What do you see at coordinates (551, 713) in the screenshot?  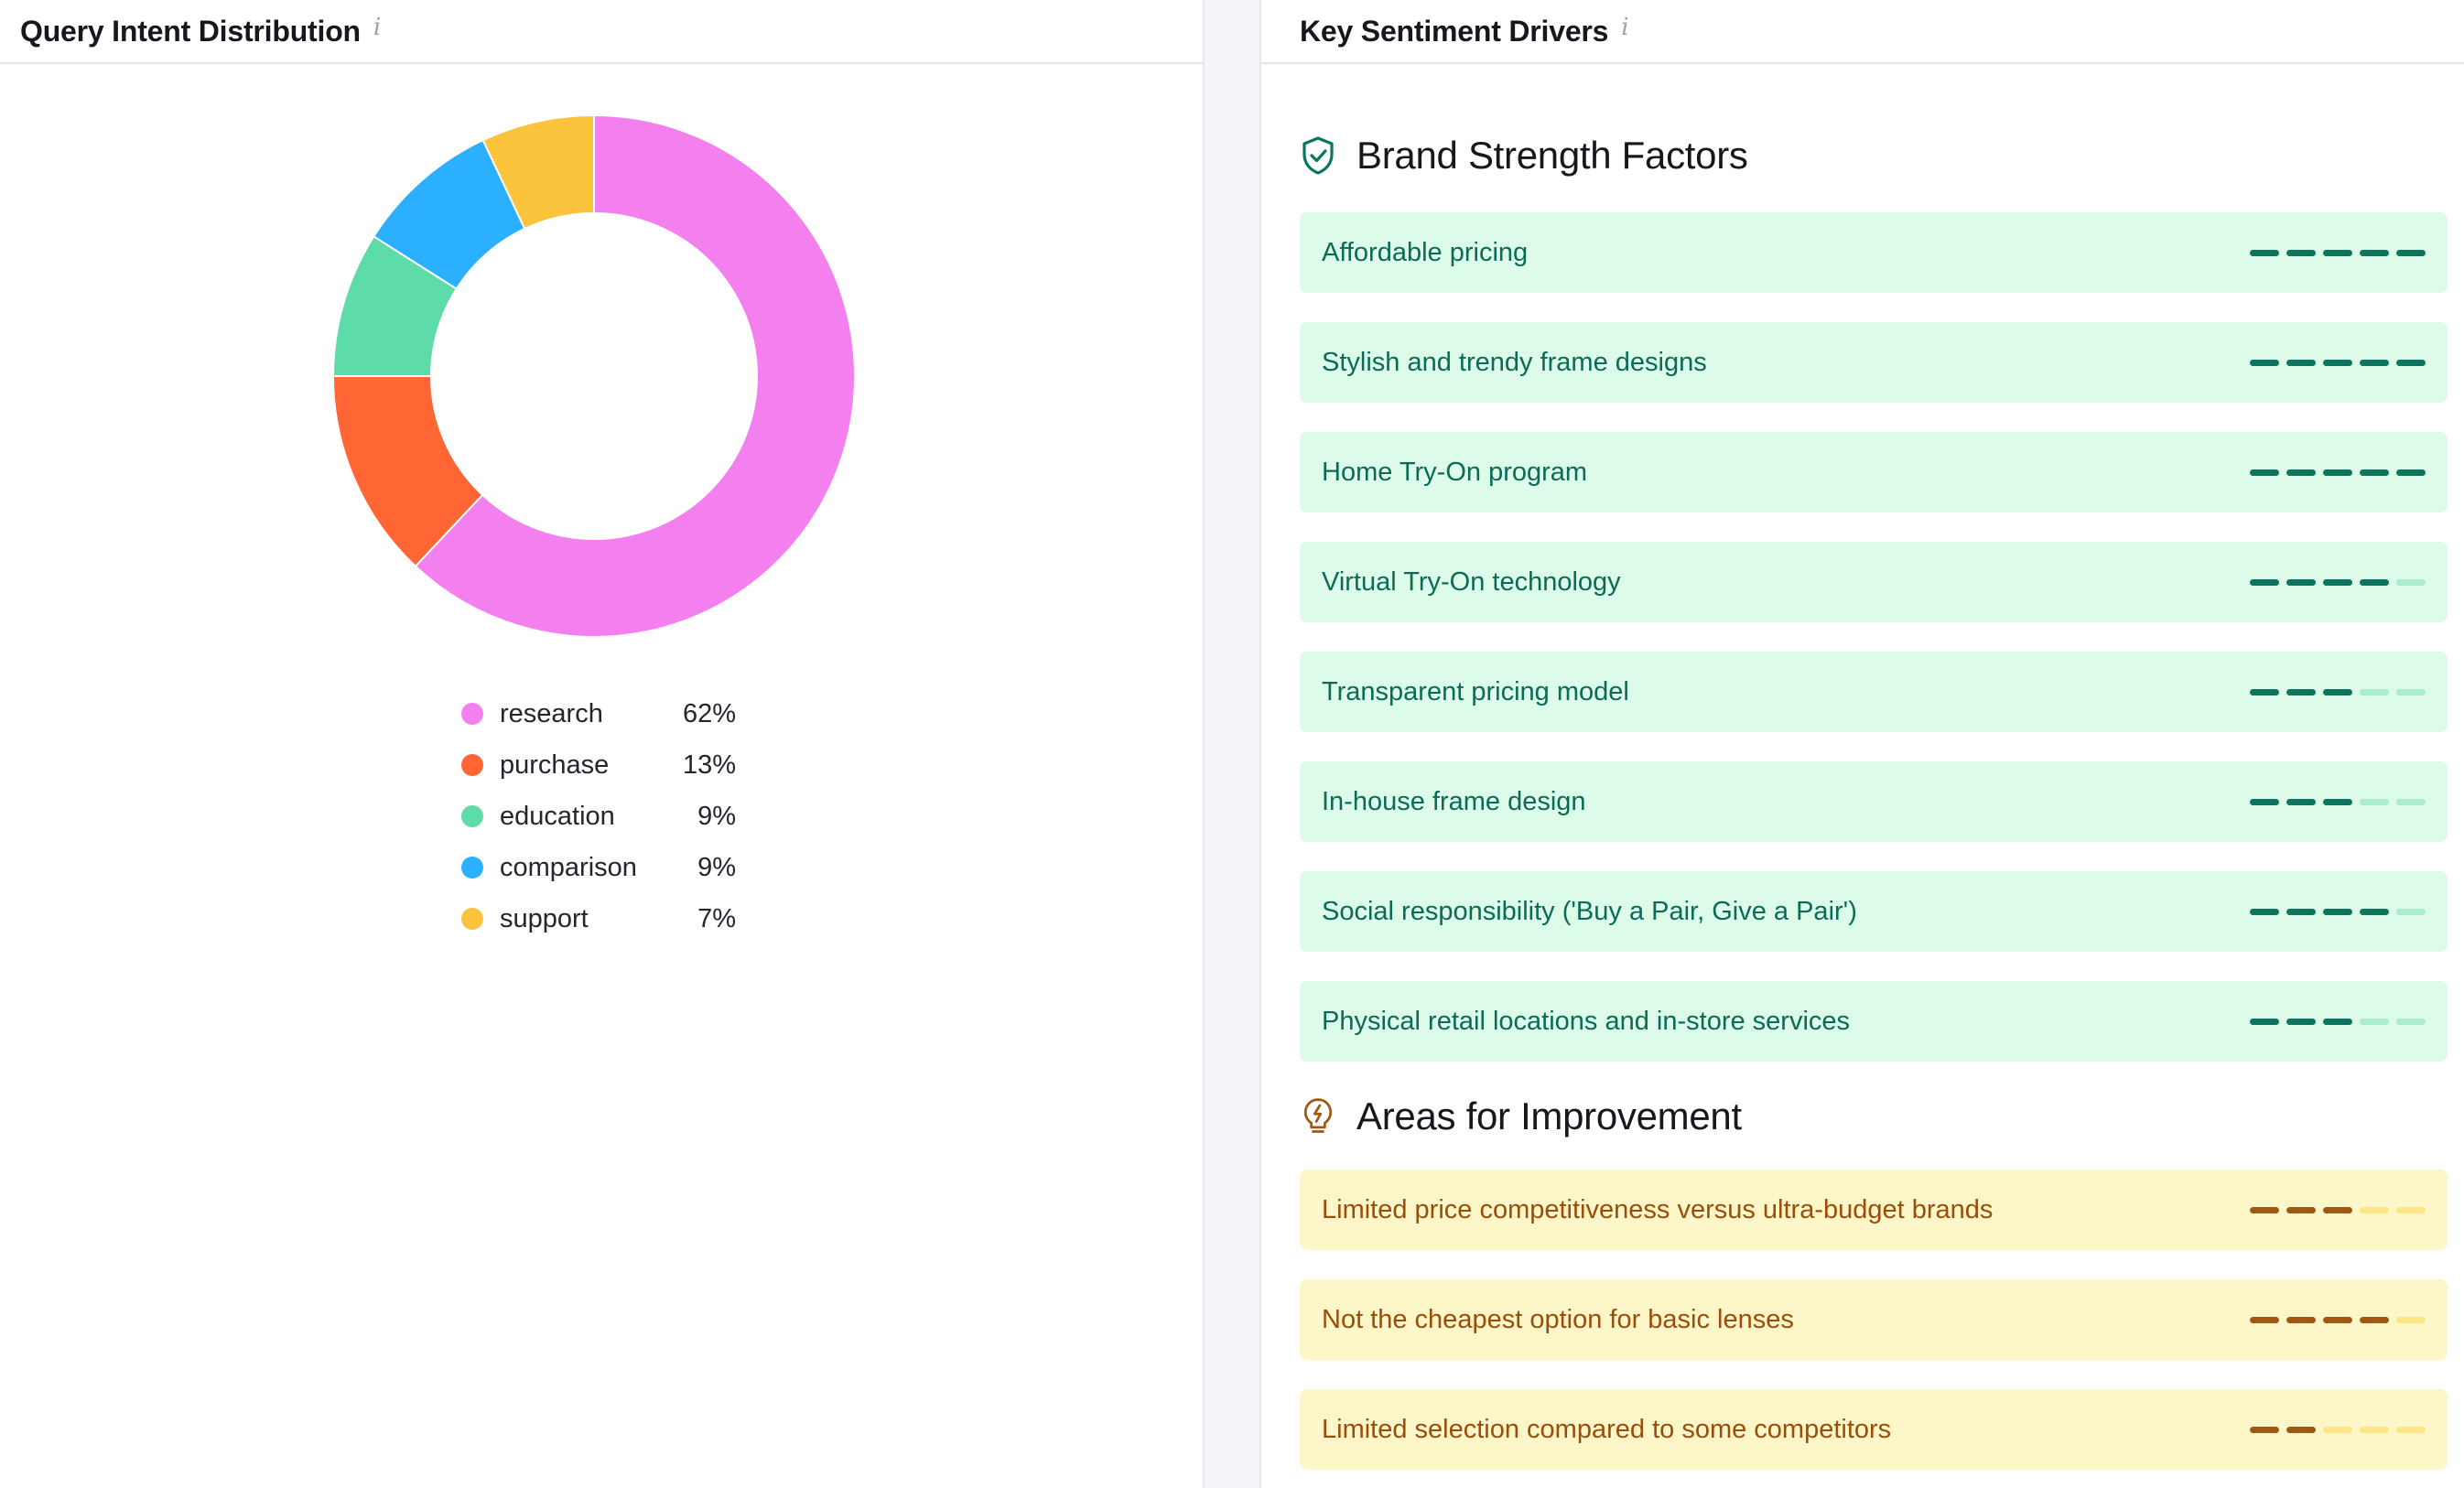 I see `legend-label: research` at bounding box center [551, 713].